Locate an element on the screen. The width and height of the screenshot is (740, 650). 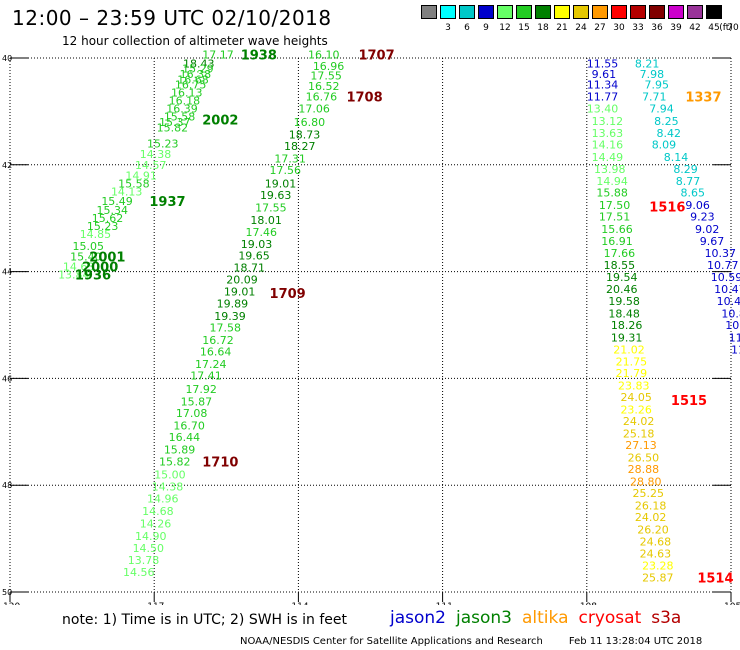
swh-value-label: 21.79 is located at coordinates (632, 373).